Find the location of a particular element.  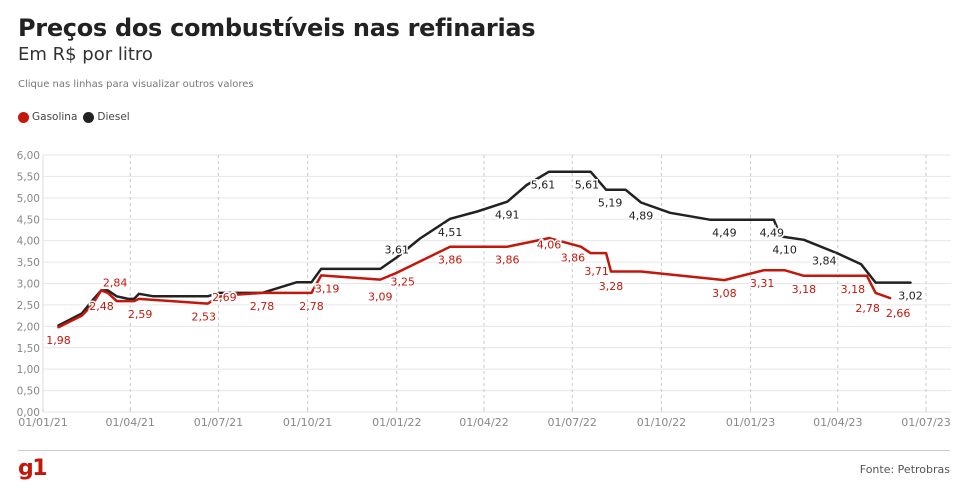

diesel-dot-icon is located at coordinates (89, 117).